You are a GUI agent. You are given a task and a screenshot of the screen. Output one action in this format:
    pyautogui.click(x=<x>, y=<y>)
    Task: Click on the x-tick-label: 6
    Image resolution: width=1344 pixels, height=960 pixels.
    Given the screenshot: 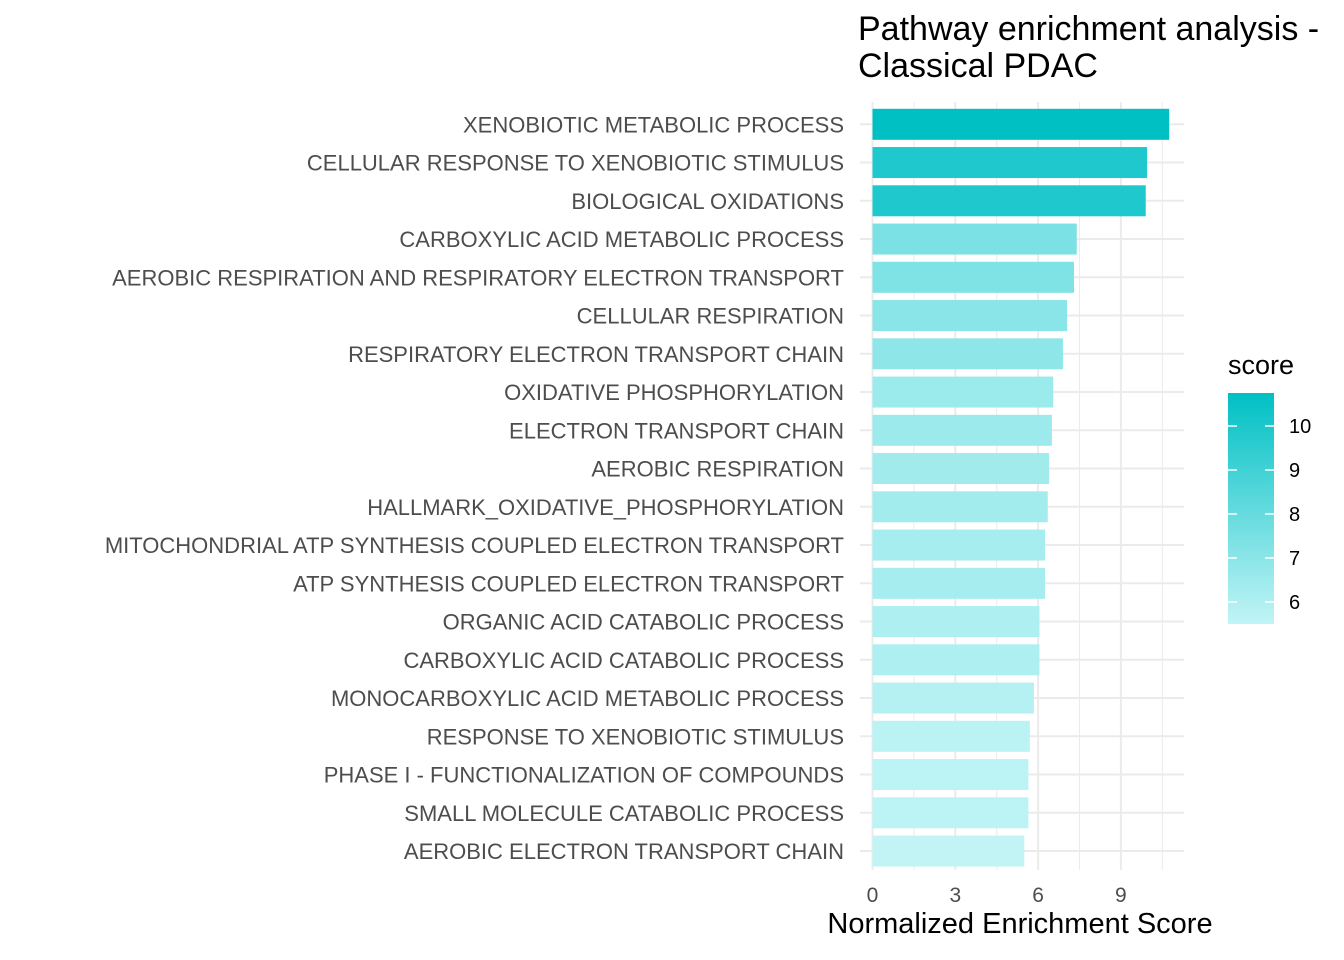 What is the action you would take?
    pyautogui.click(x=1038, y=895)
    